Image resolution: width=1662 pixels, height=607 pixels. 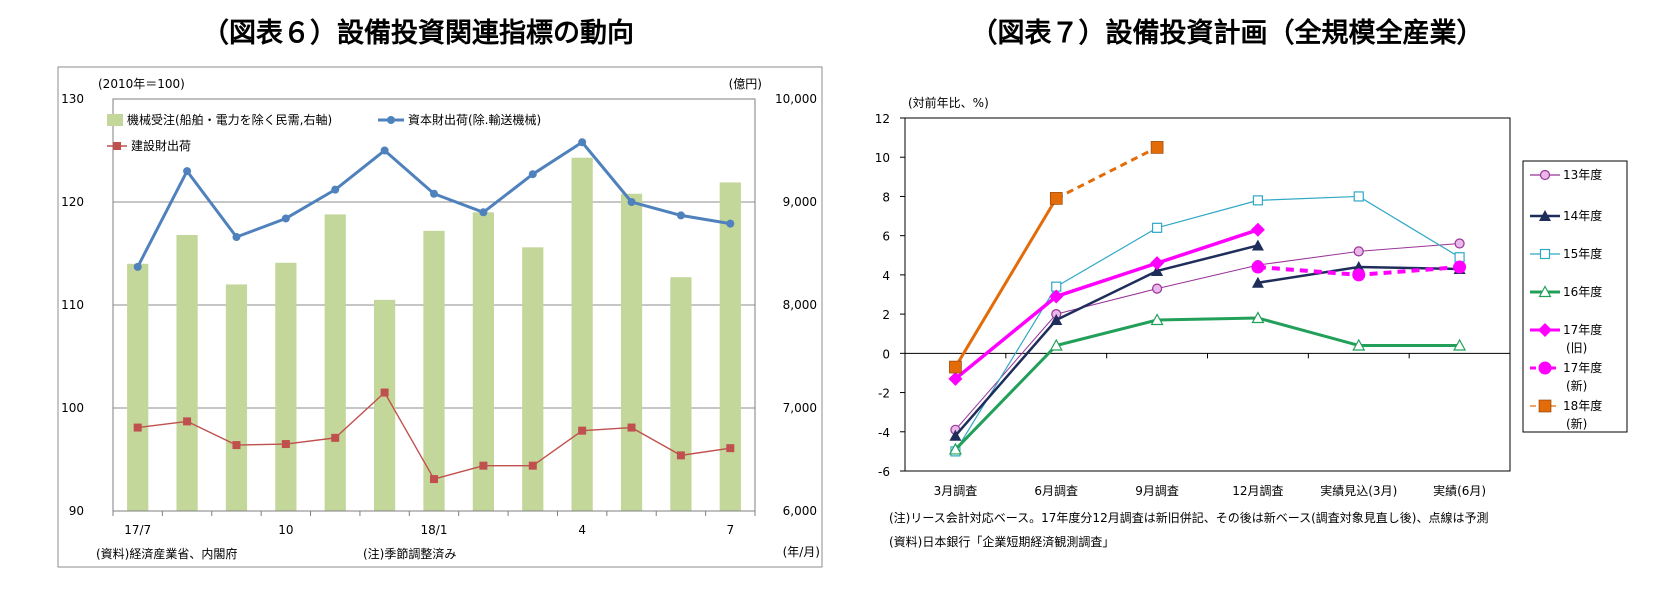 What do you see at coordinates (137, 530) in the screenshot?
I see `chart-6-x-tick: 17/7` at bounding box center [137, 530].